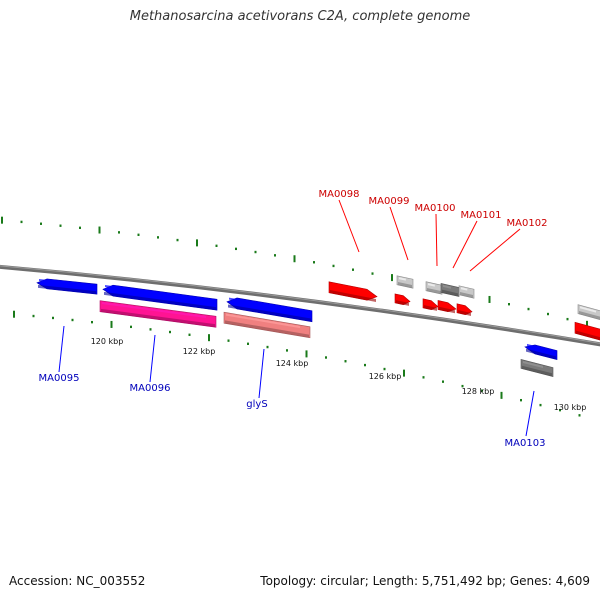 The width and height of the screenshot is (600, 600). What do you see at coordinates (587, 331) in the screenshot?
I see `gene-arrow-forward-edge` at bounding box center [587, 331].